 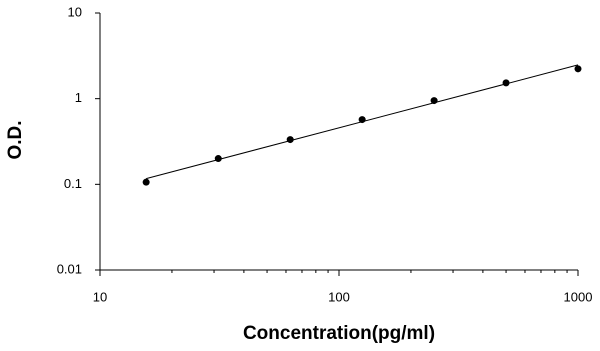 I want to click on x-tick-label: 10, so click(x=100, y=296).